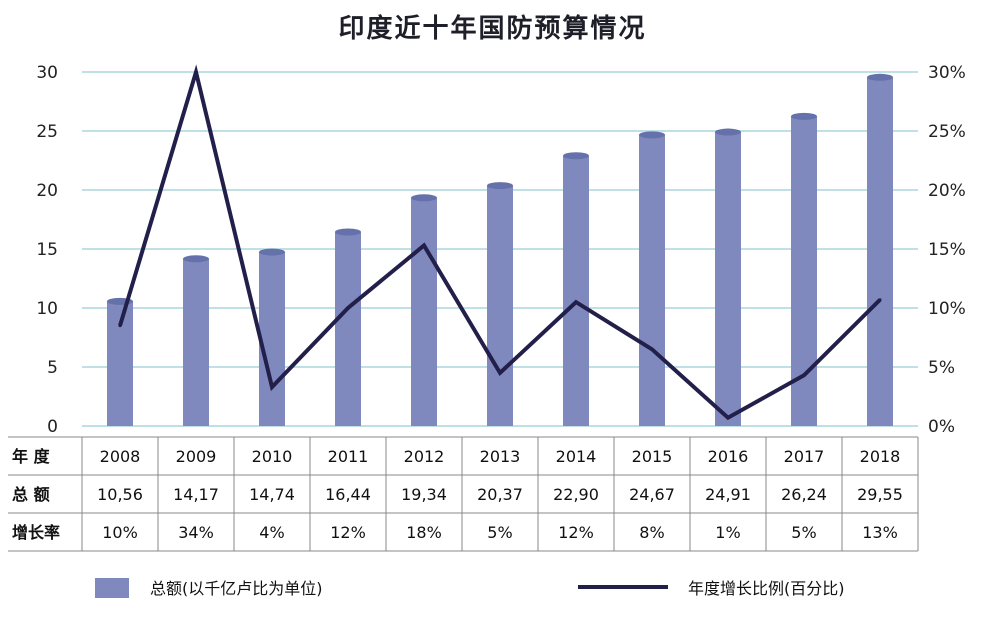  Describe the element at coordinates (500, 456) in the screenshot. I see `table-cell: 2013` at that location.